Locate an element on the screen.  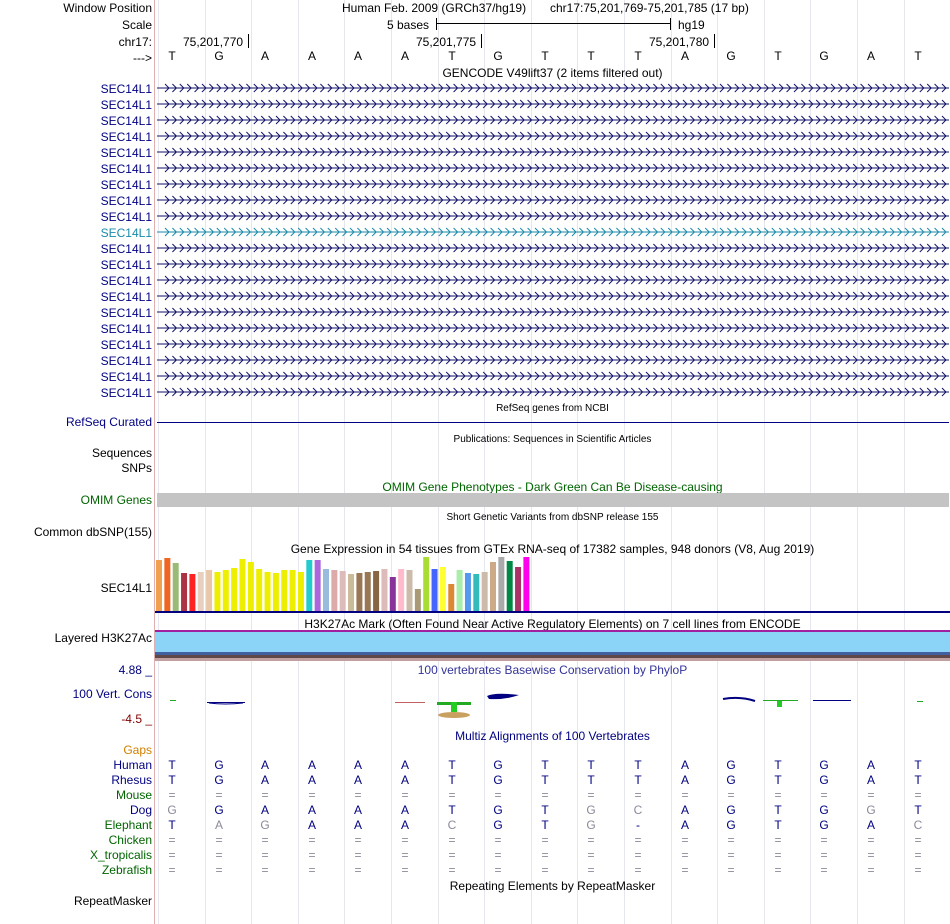
gtex-bar-chart is located at coordinates (552, 584).